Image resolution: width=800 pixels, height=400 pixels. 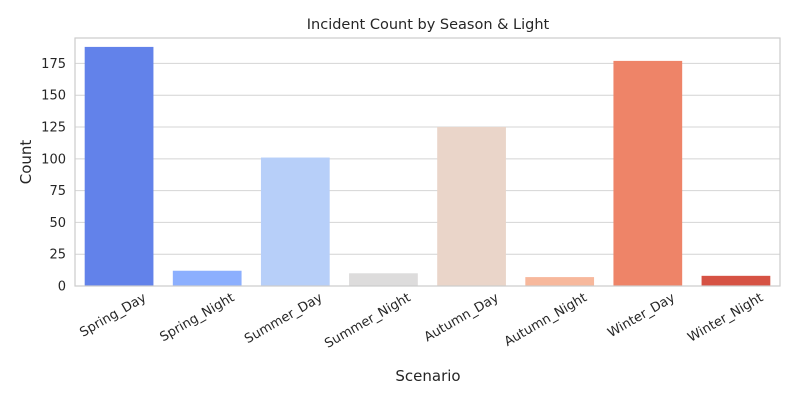 I want to click on y-tick-label: 175, so click(x=53, y=64).